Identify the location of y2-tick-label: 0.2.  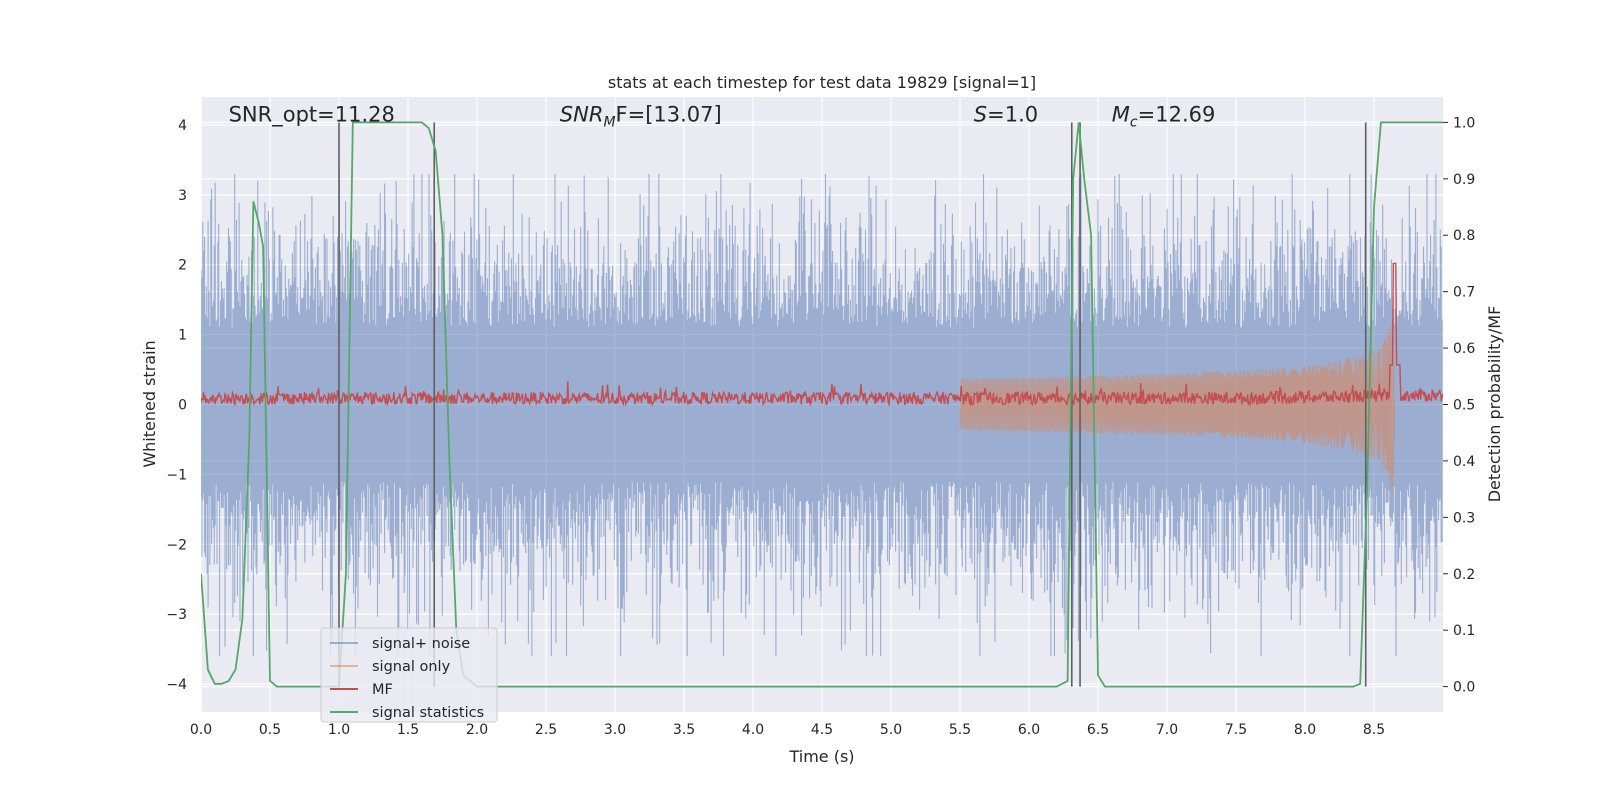
(1464, 575).